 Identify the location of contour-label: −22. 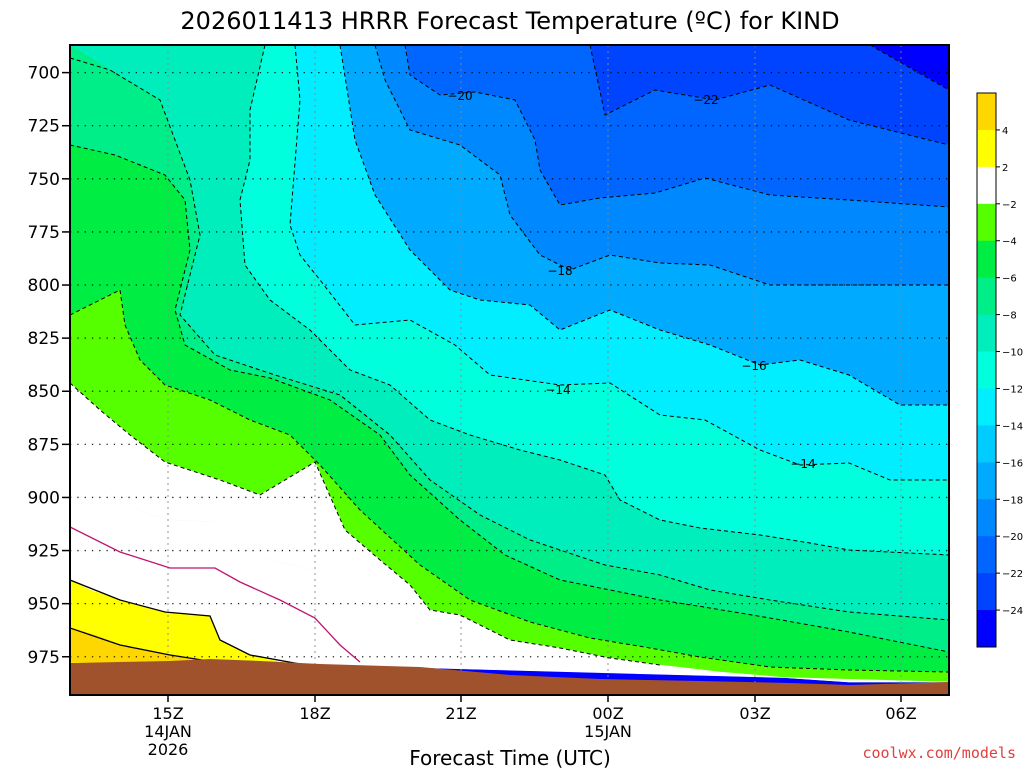
(705, 100).